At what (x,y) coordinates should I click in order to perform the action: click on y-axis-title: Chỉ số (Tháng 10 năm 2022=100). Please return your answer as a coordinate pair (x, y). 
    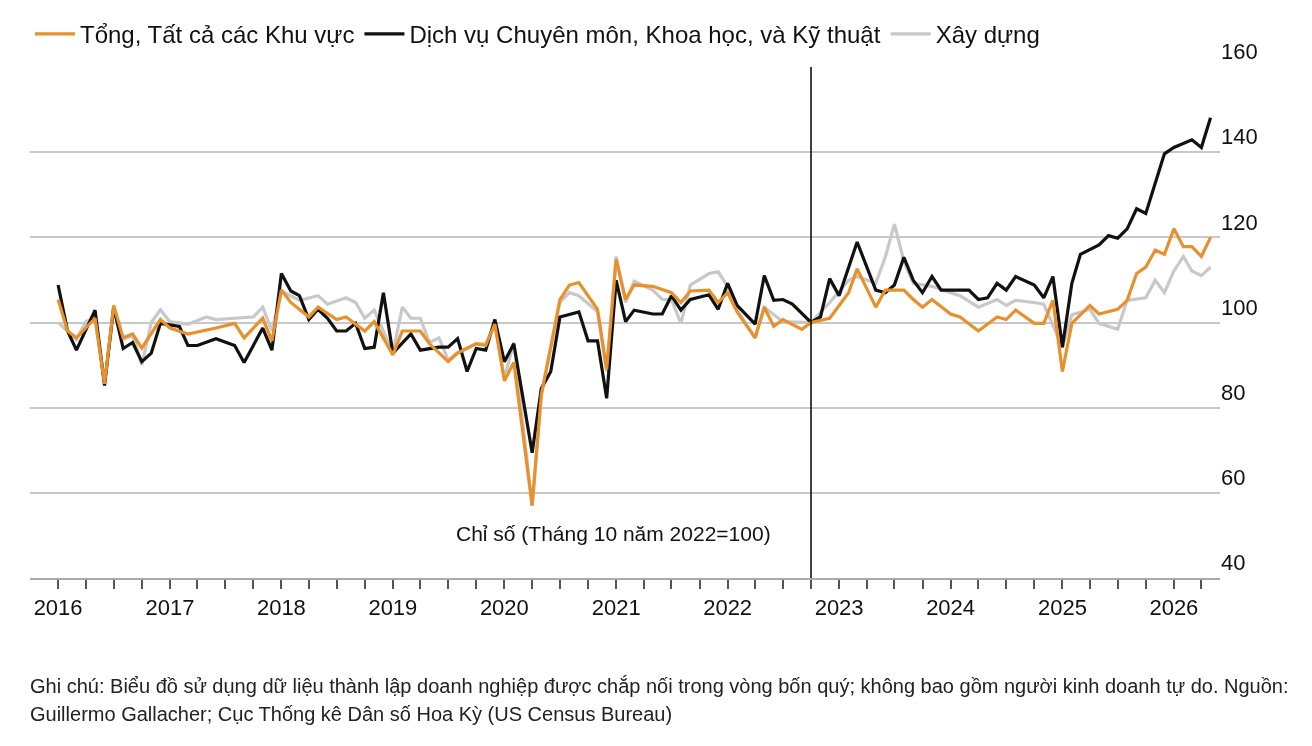
    Looking at the image, I should click on (613, 533).